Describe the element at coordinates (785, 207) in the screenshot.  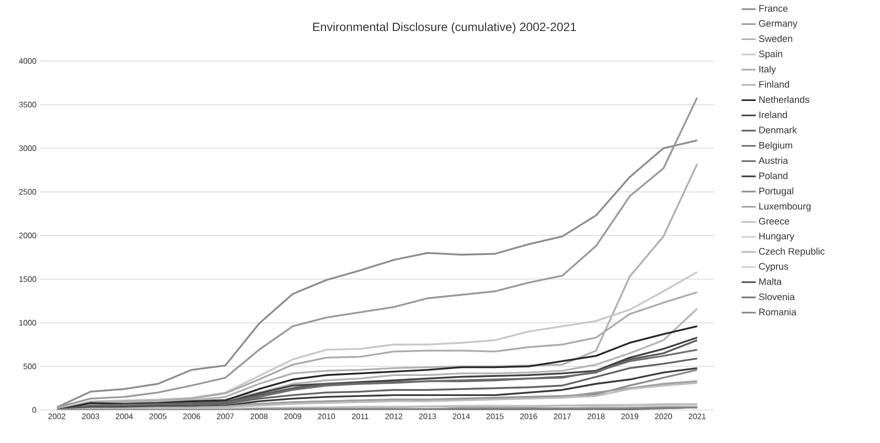
I see `legend-label: Luxembourg` at that location.